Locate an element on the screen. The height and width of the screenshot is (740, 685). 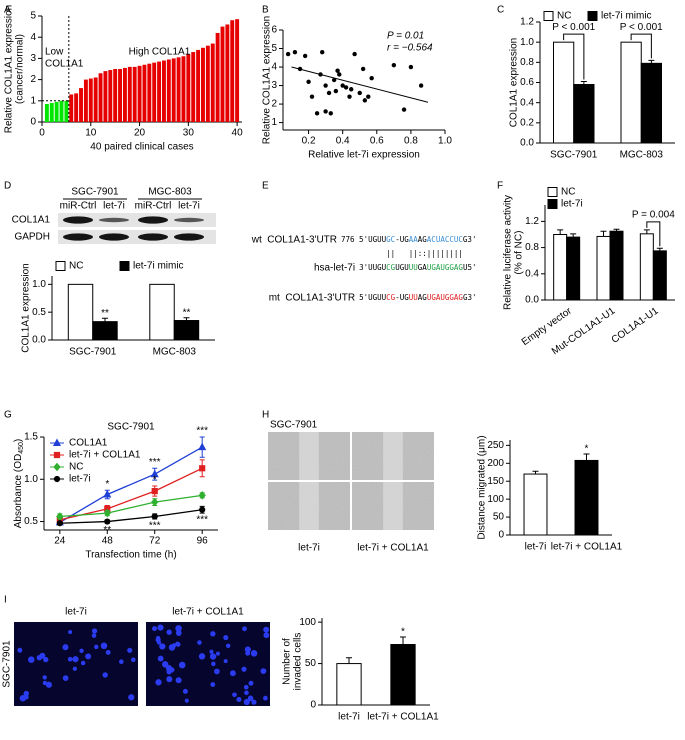
legend-swatch is located at coordinates (548, 16).